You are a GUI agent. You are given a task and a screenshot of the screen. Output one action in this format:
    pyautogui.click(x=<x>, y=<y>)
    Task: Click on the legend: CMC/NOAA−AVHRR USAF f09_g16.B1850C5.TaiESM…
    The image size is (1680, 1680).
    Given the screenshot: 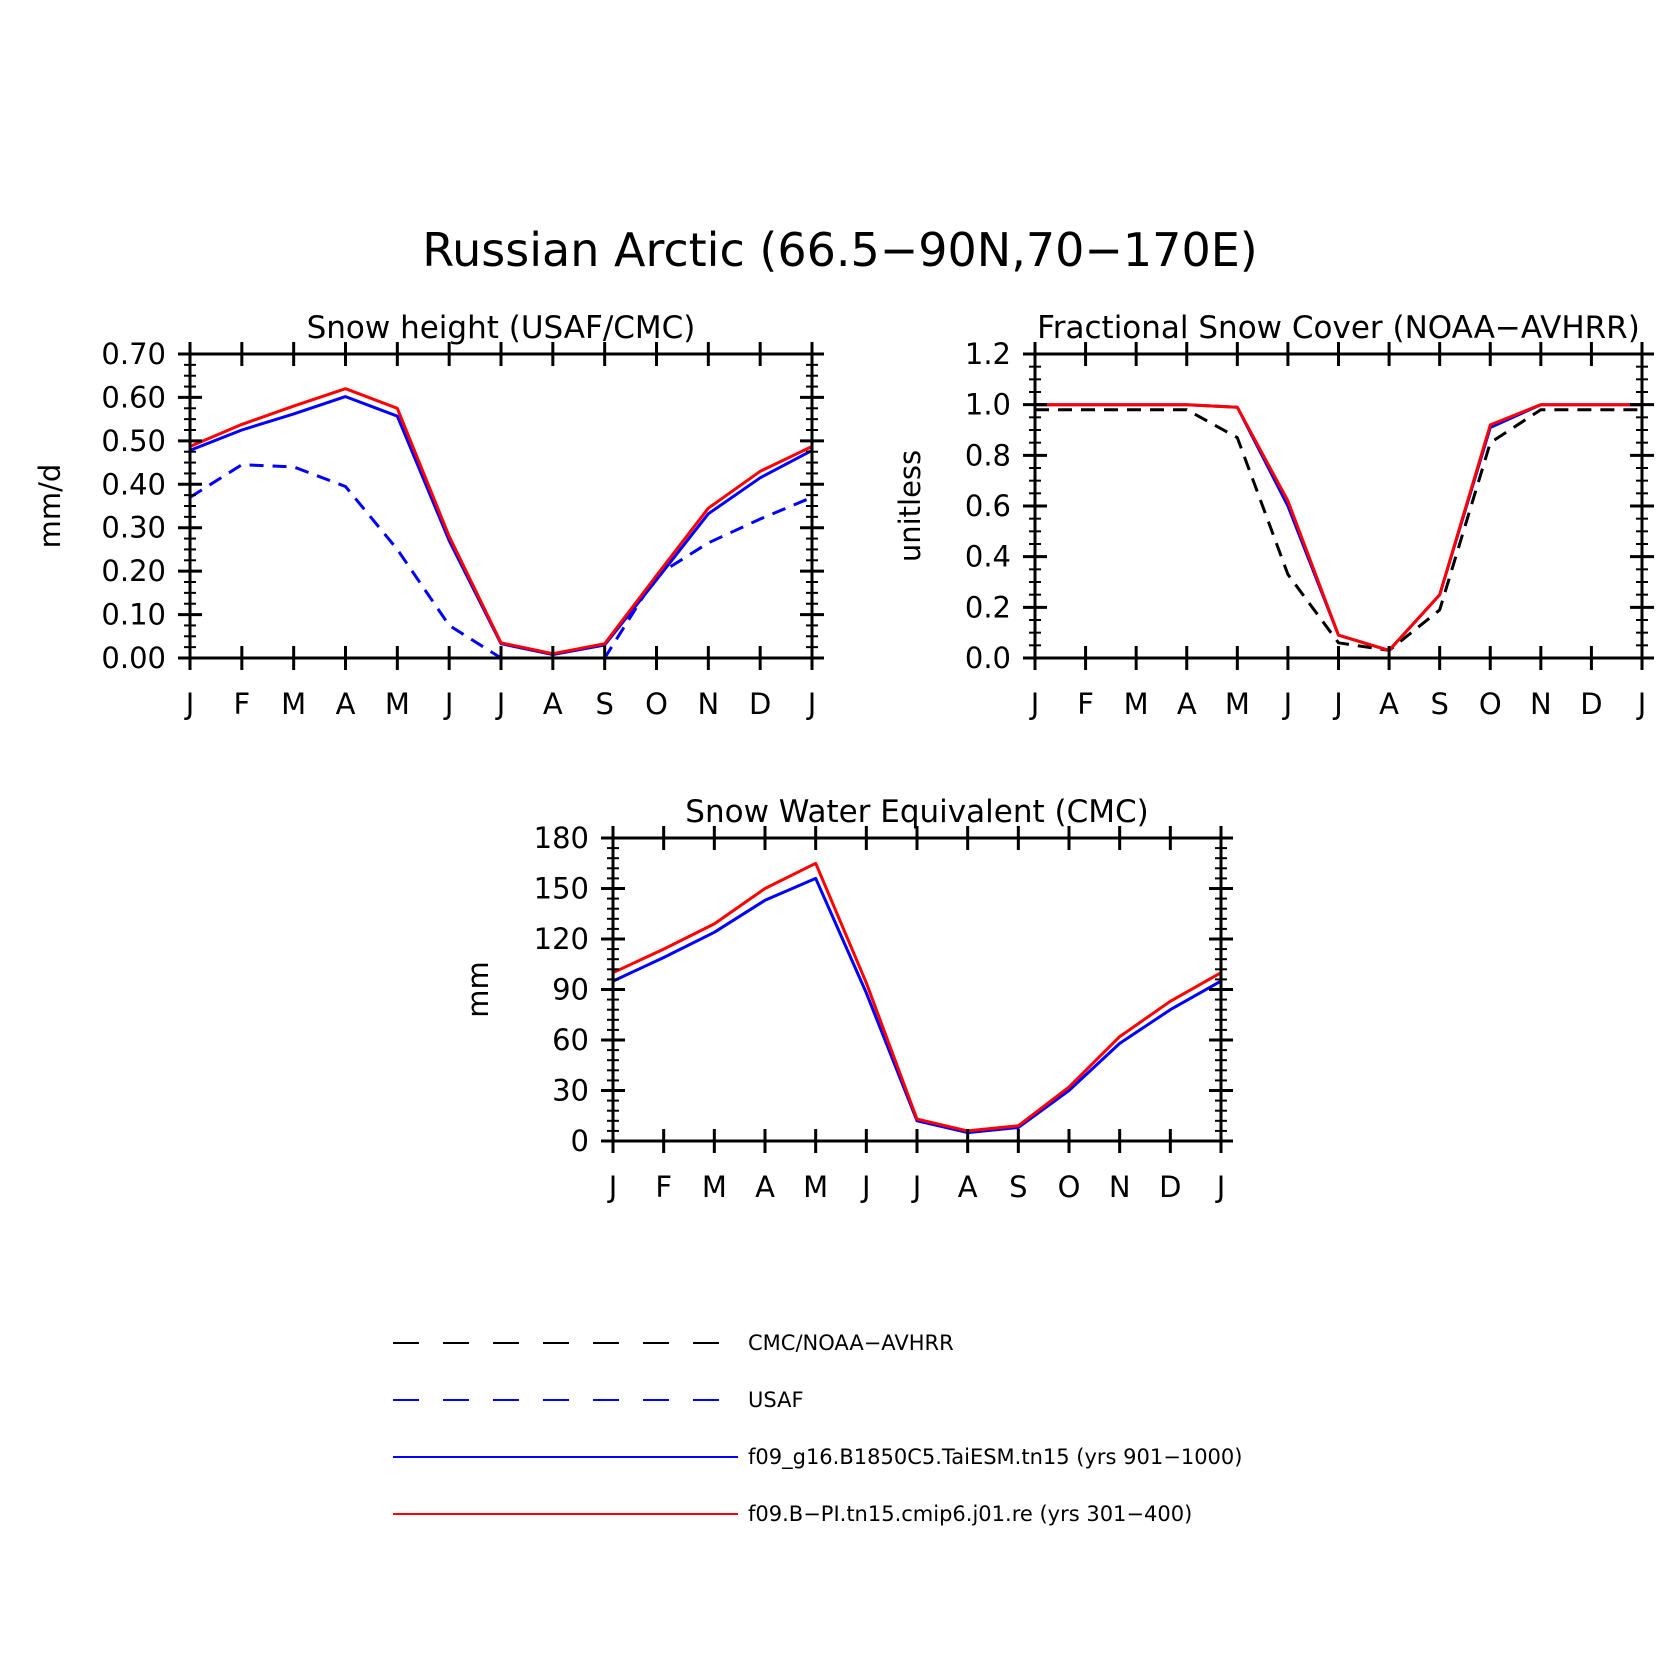 What is the action you would take?
    pyautogui.click(x=817, y=1428)
    